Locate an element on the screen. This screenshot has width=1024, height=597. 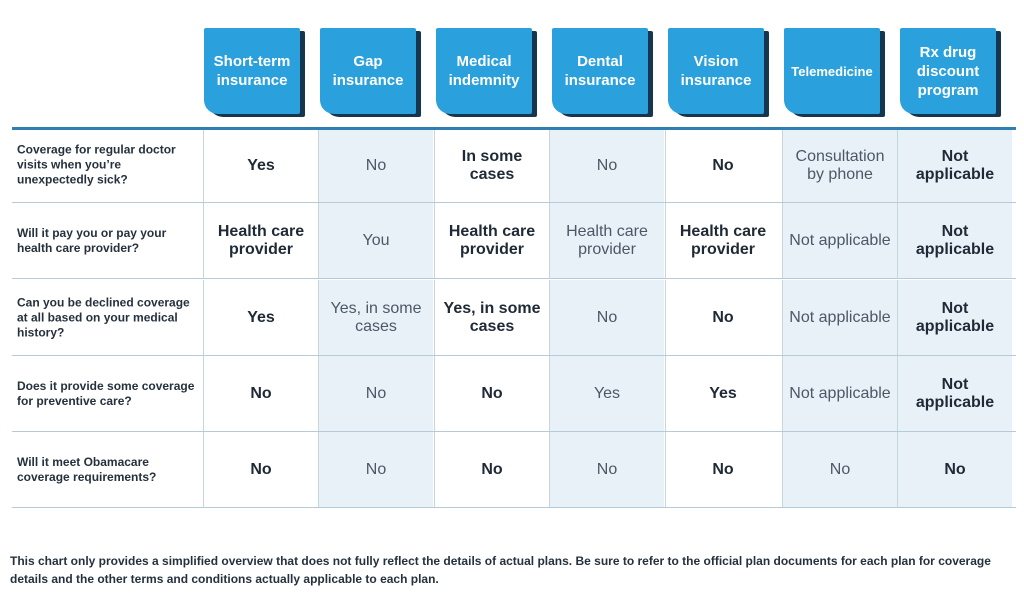
column-header-short-term: Short-term insurance is located at coordinates (252, 71).